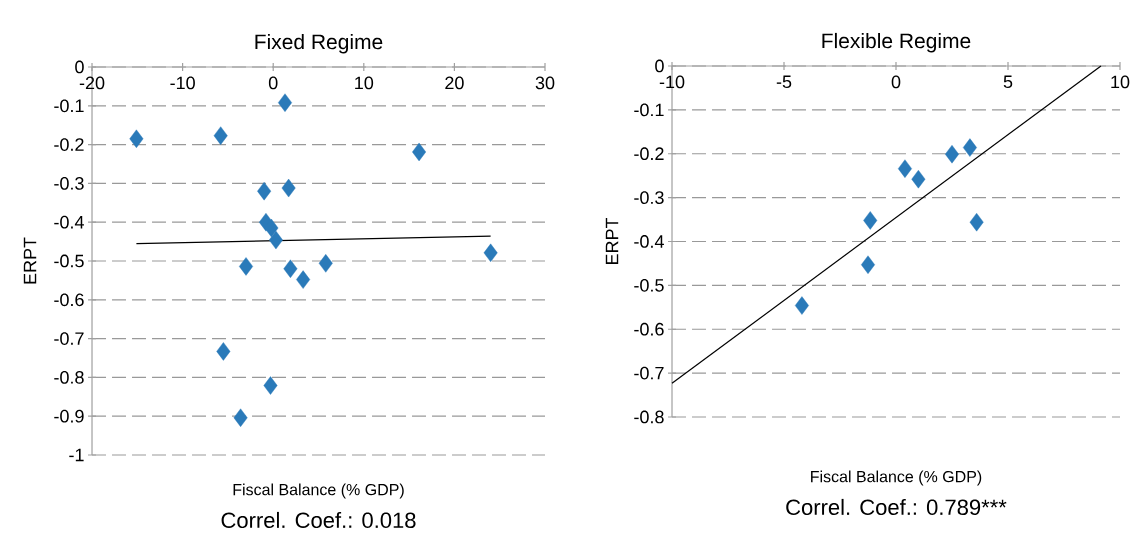 The image size is (1143, 538). I want to click on x-tick-label: -5, so click(784, 82).